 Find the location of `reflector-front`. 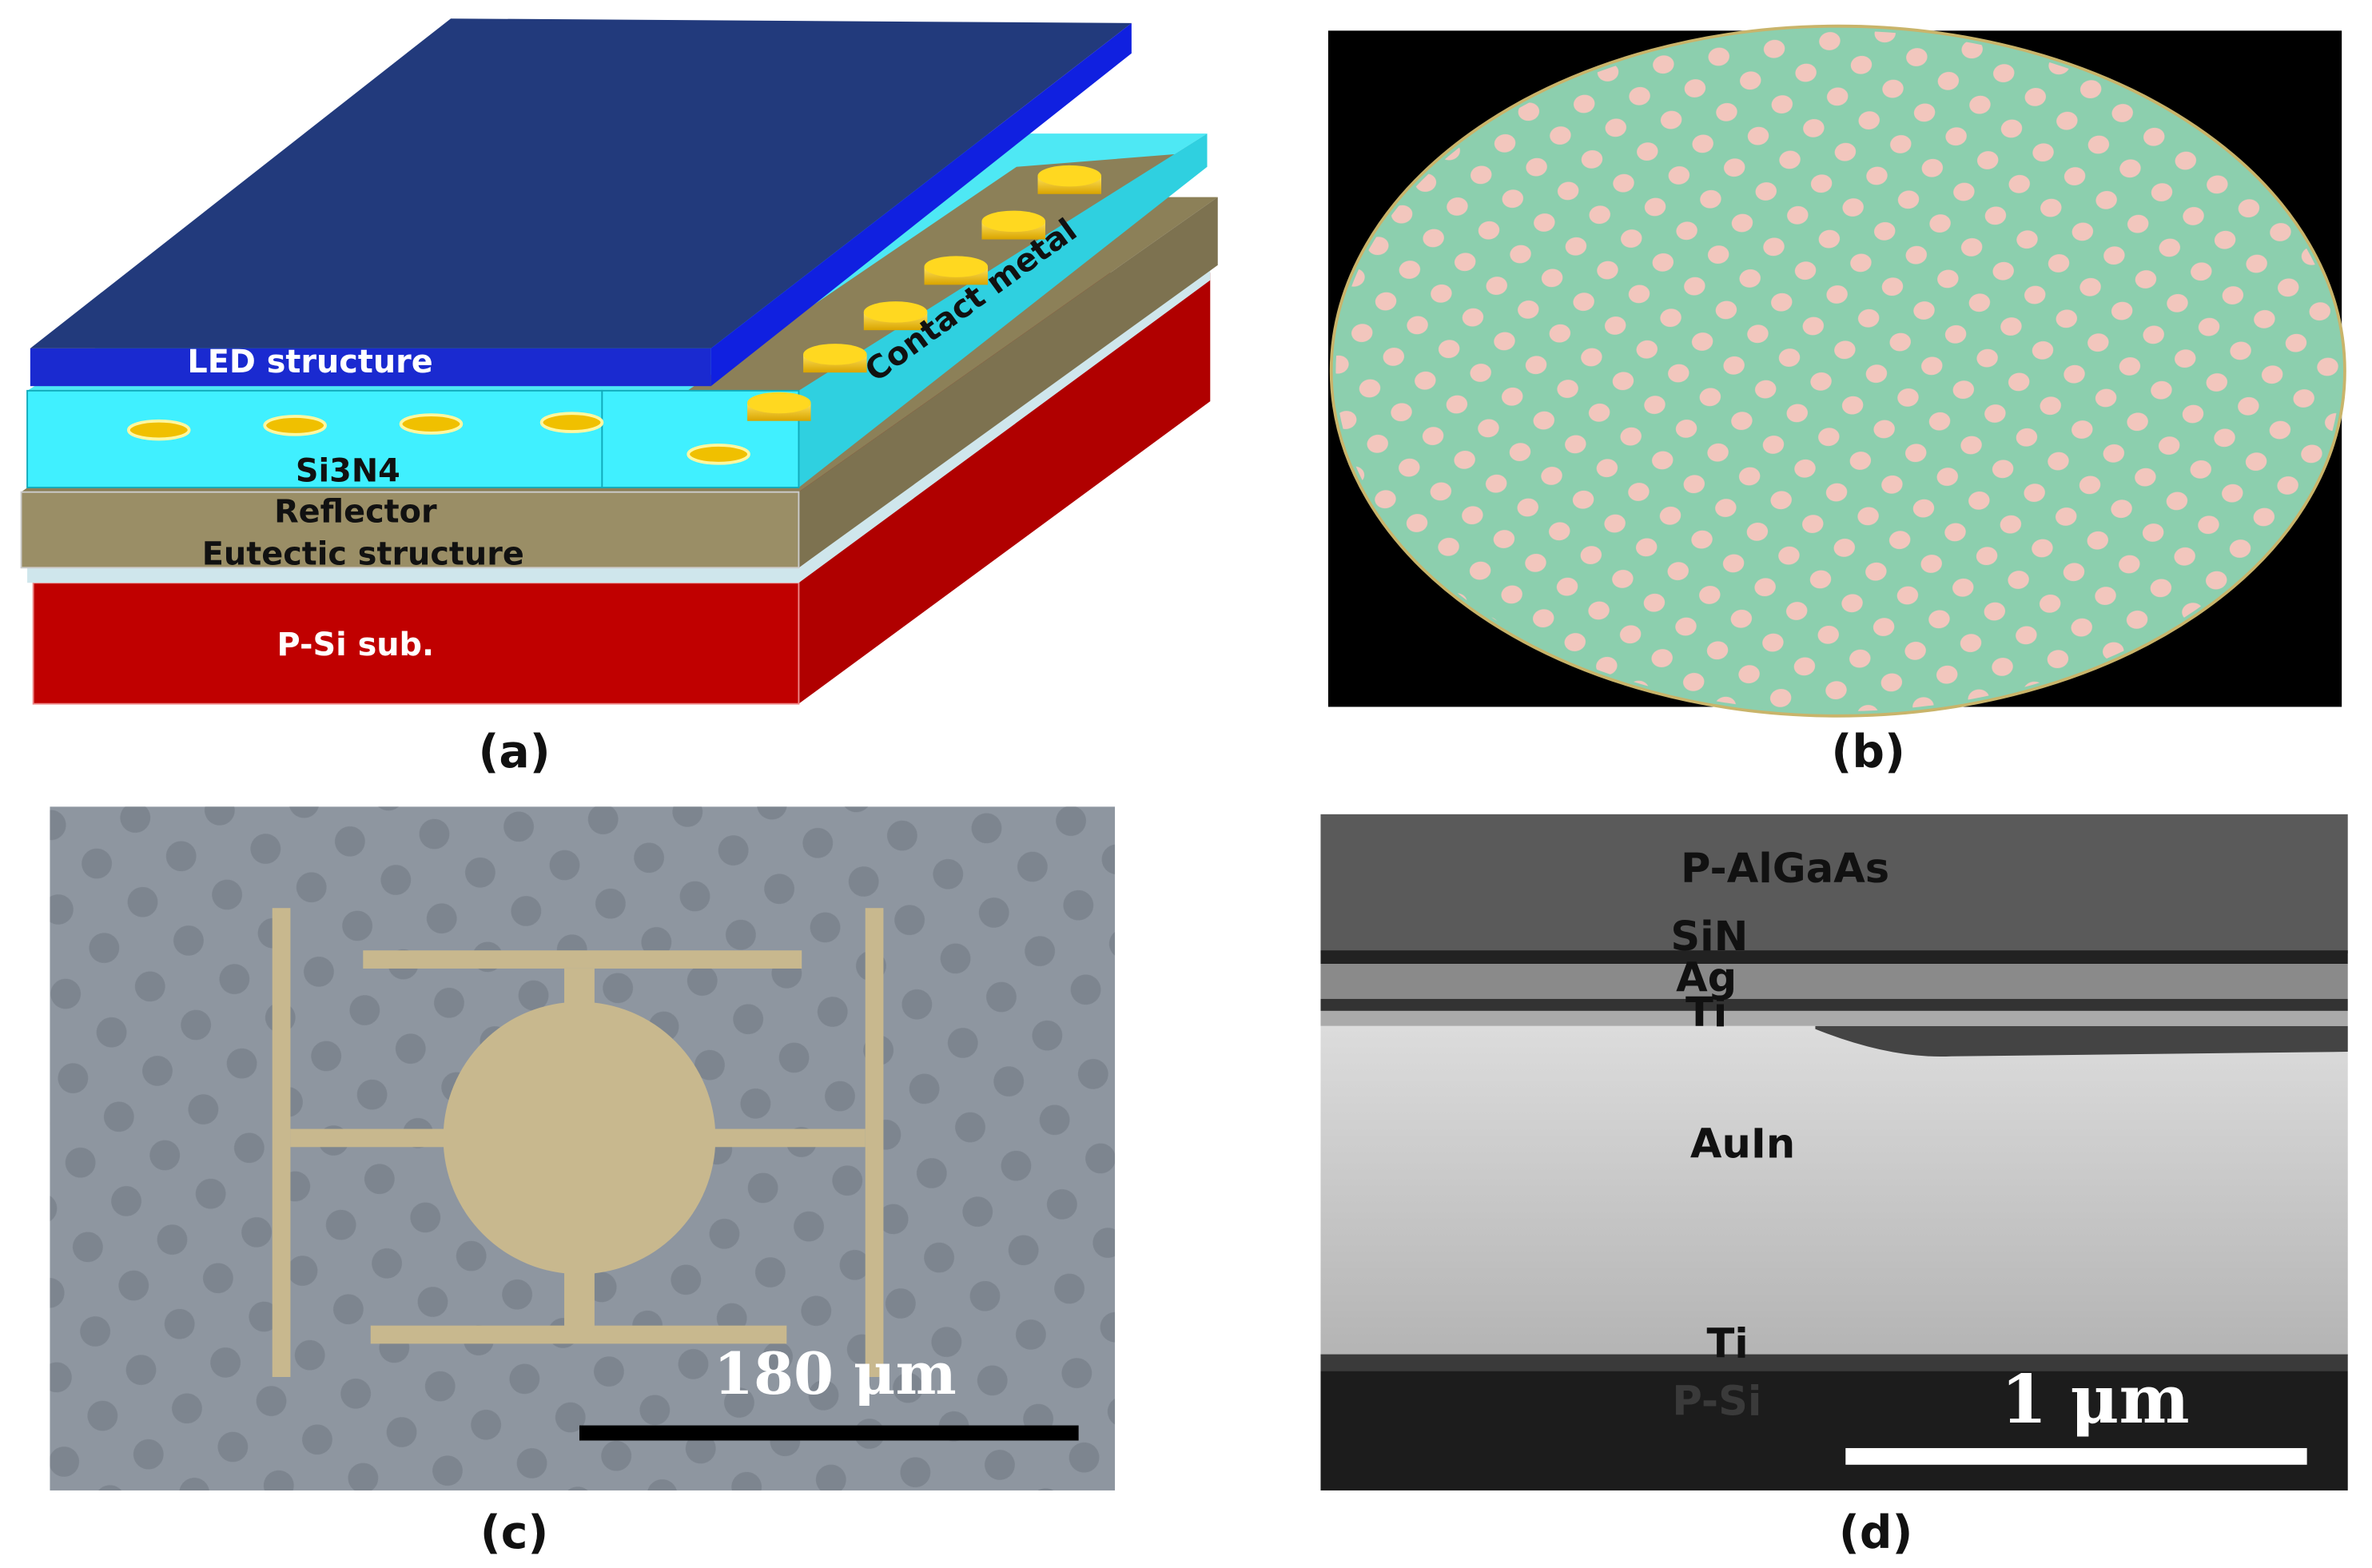

reflector-front is located at coordinates (410, 530).